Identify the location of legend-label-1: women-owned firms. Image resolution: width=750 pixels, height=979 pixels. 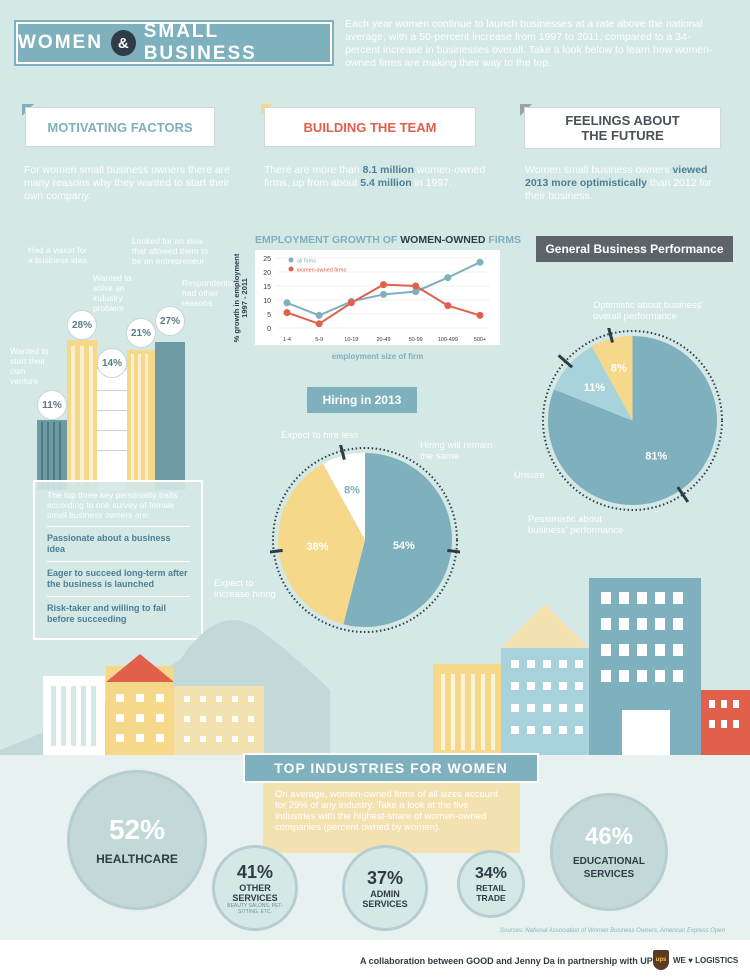
(321, 271).